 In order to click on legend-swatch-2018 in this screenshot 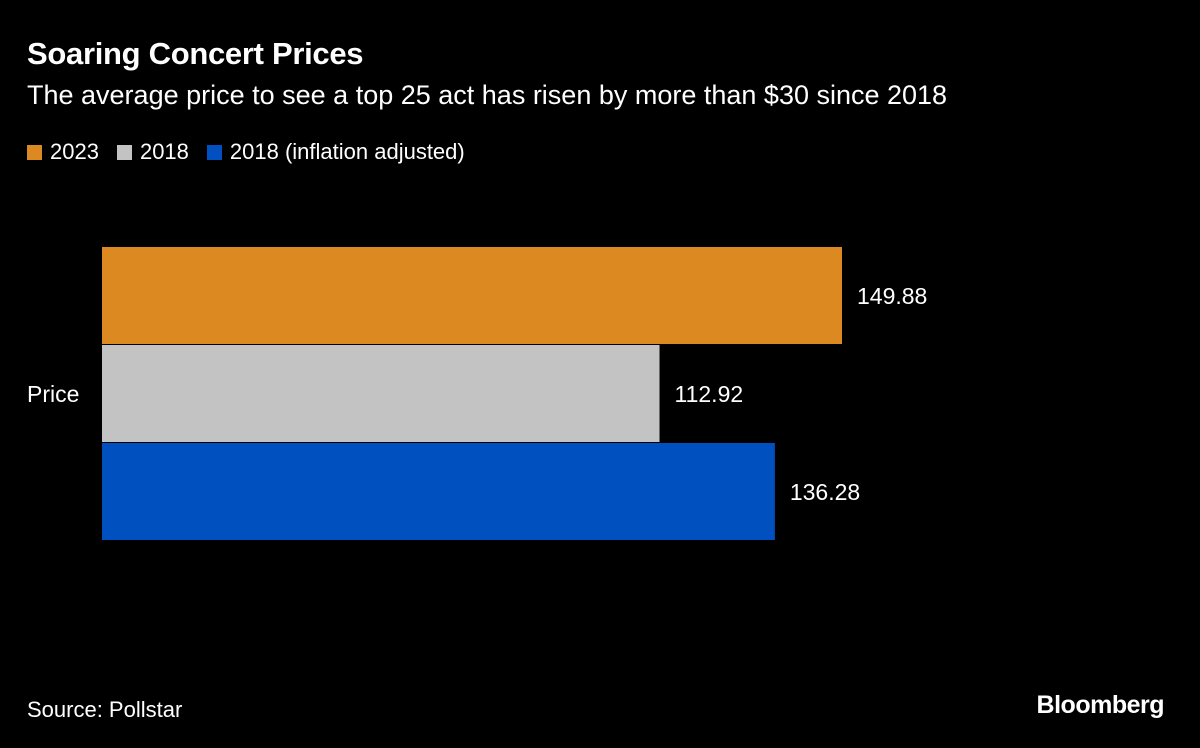, I will do `click(124, 152)`.